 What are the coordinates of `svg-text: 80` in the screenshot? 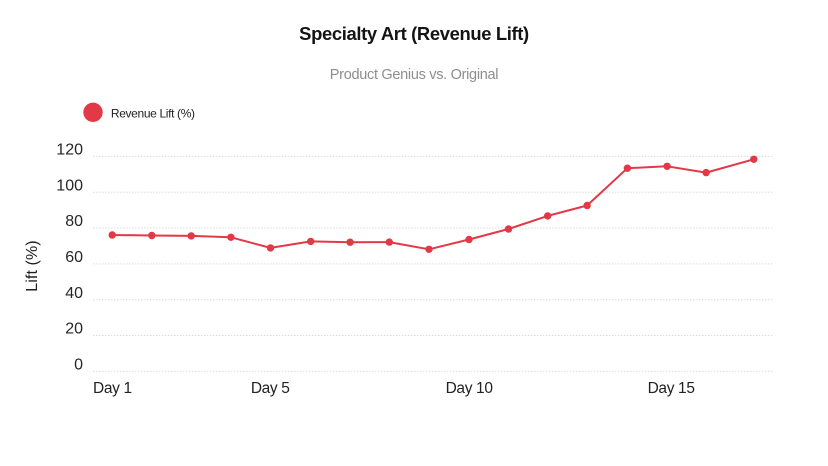 It's located at (74, 221).